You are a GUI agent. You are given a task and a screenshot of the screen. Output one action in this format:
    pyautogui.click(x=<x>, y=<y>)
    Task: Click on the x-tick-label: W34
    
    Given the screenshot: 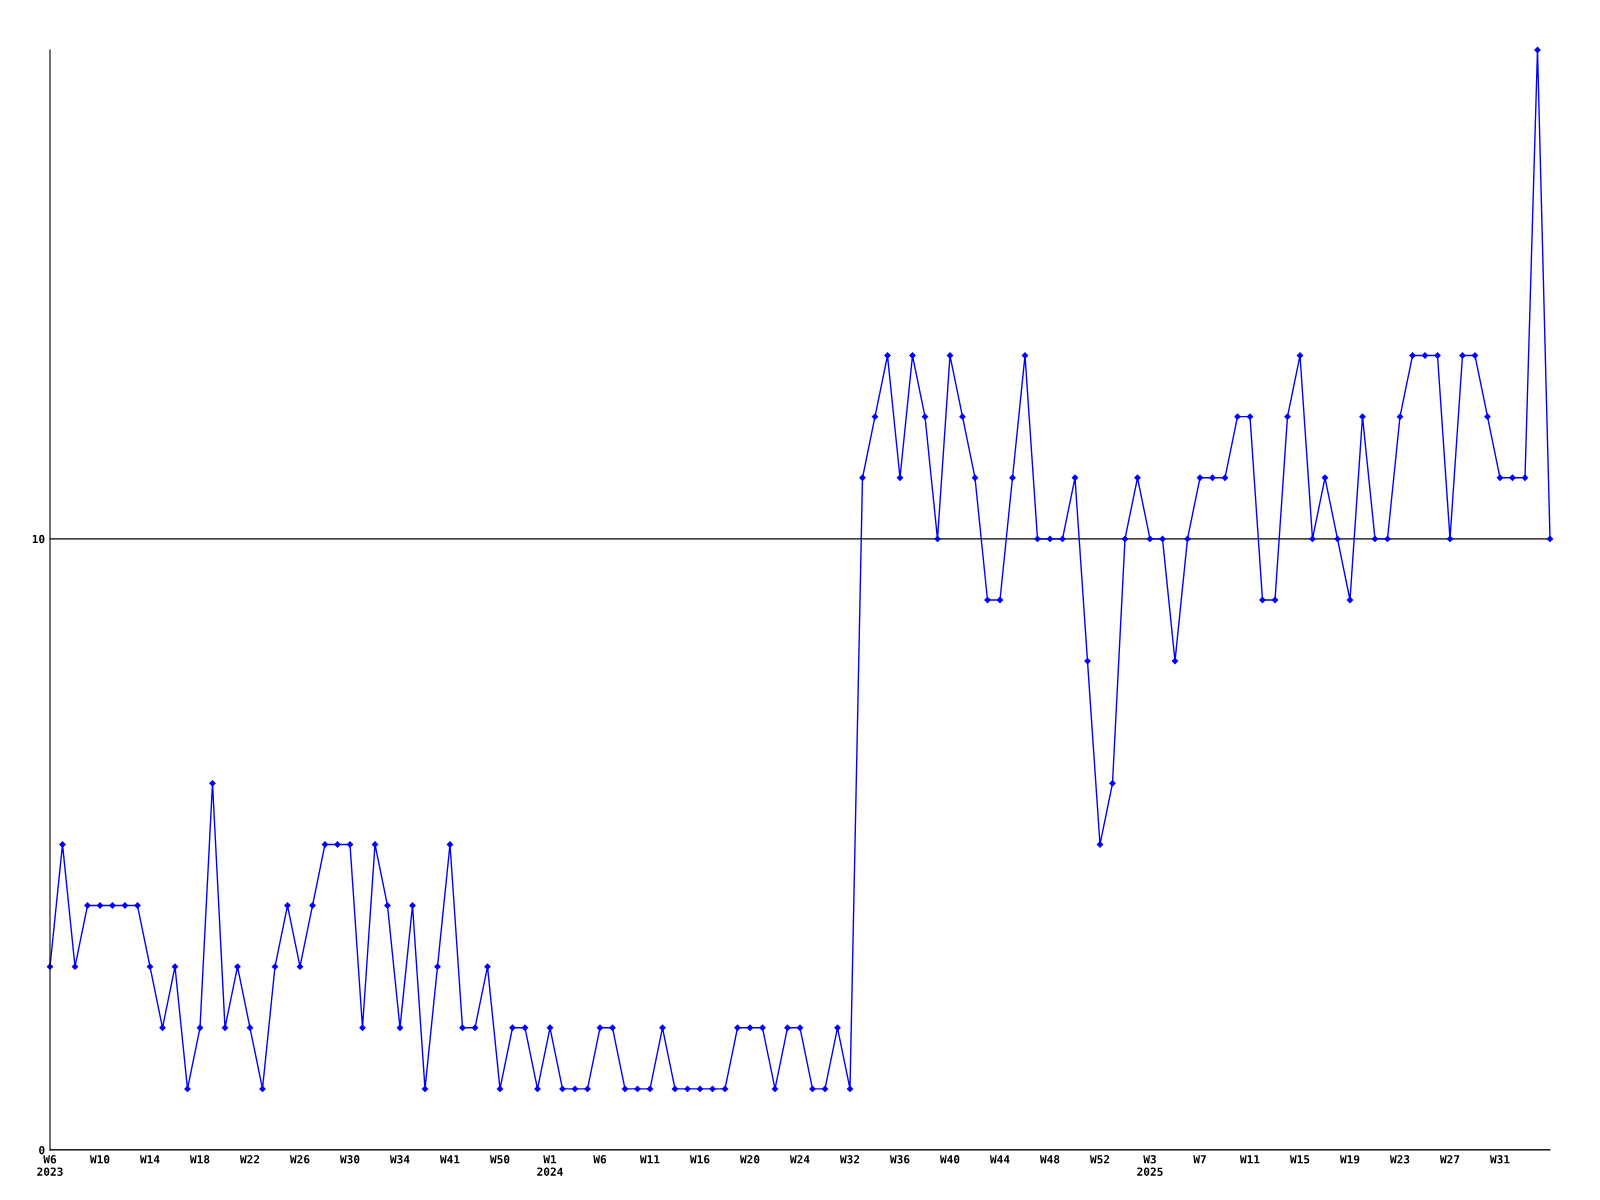 What is the action you would take?
    pyautogui.click(x=399, y=1159)
    